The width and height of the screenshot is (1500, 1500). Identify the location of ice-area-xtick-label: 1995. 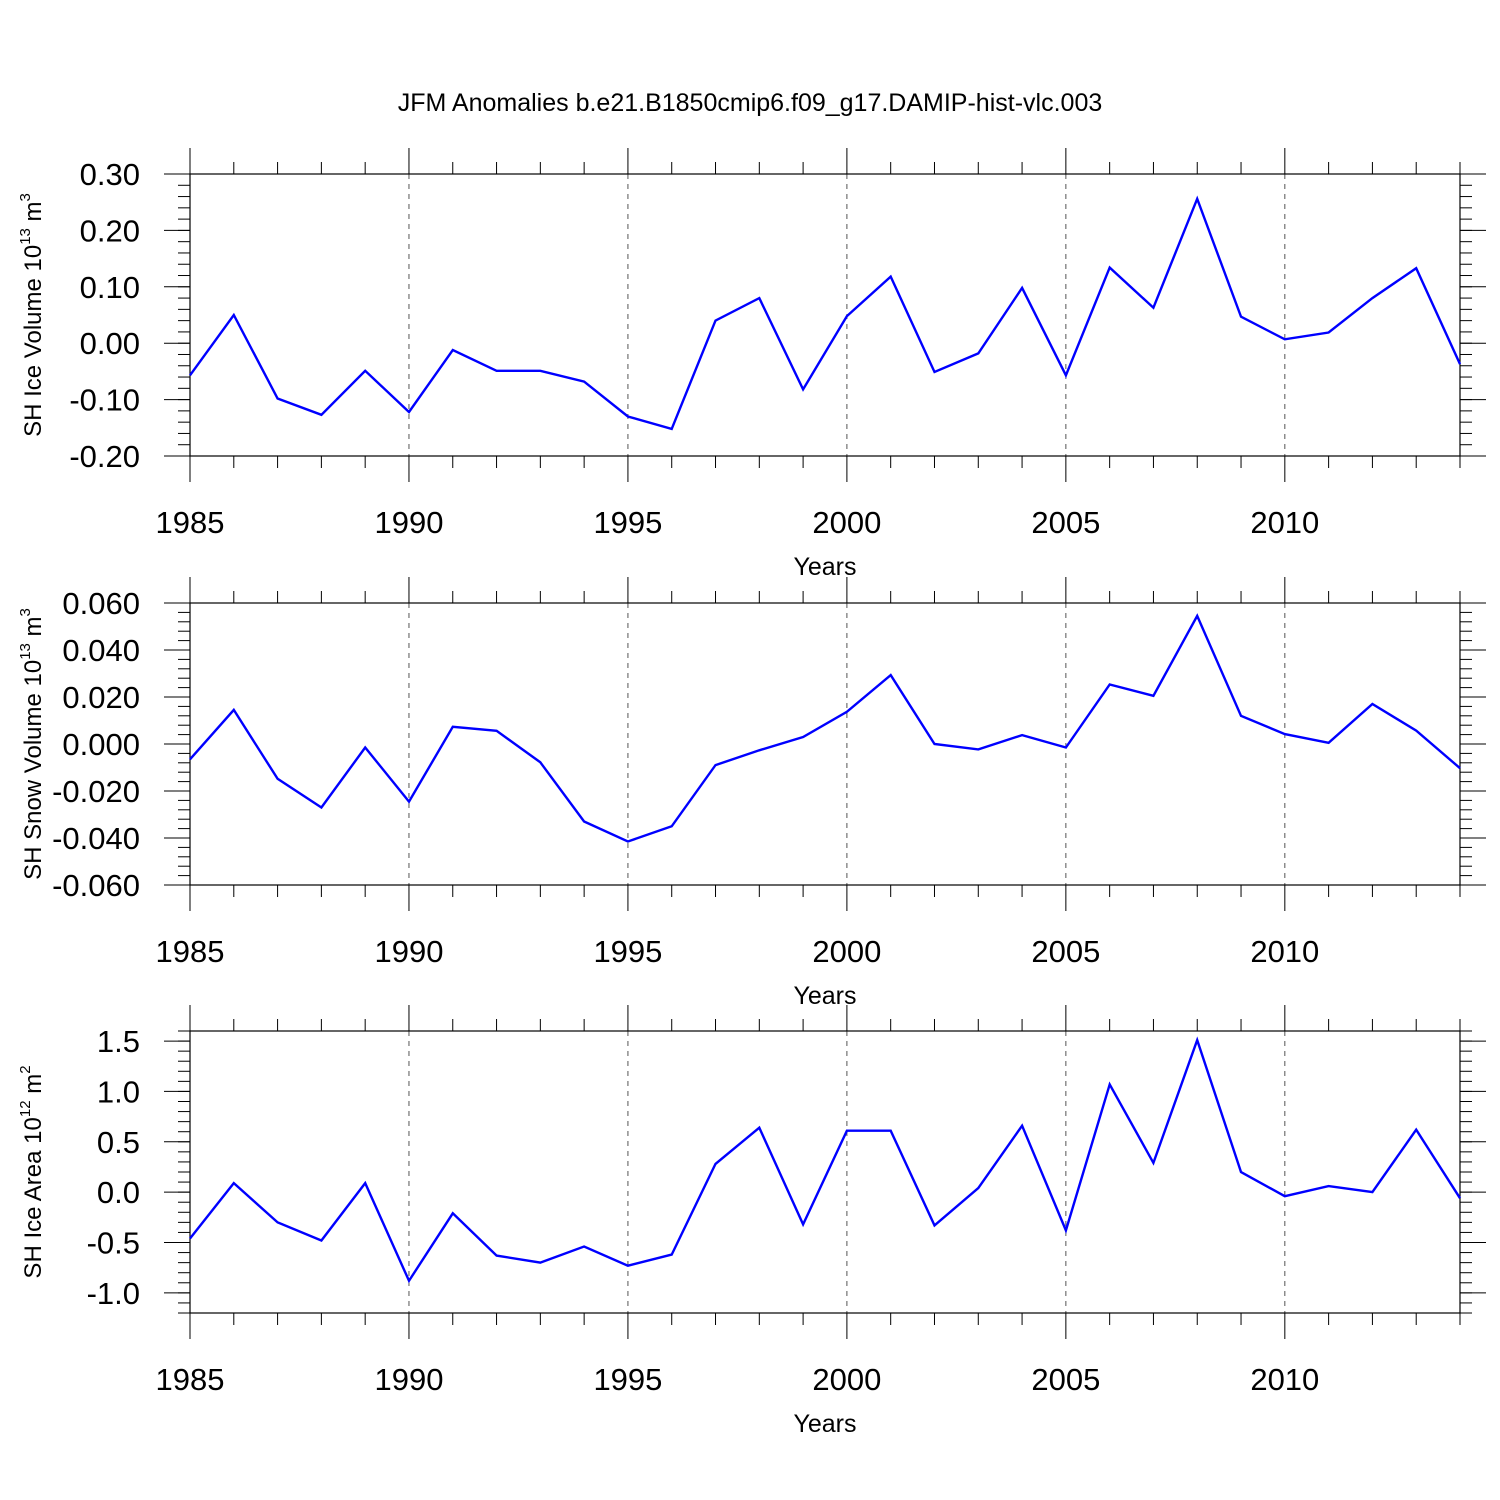
(627, 1379).